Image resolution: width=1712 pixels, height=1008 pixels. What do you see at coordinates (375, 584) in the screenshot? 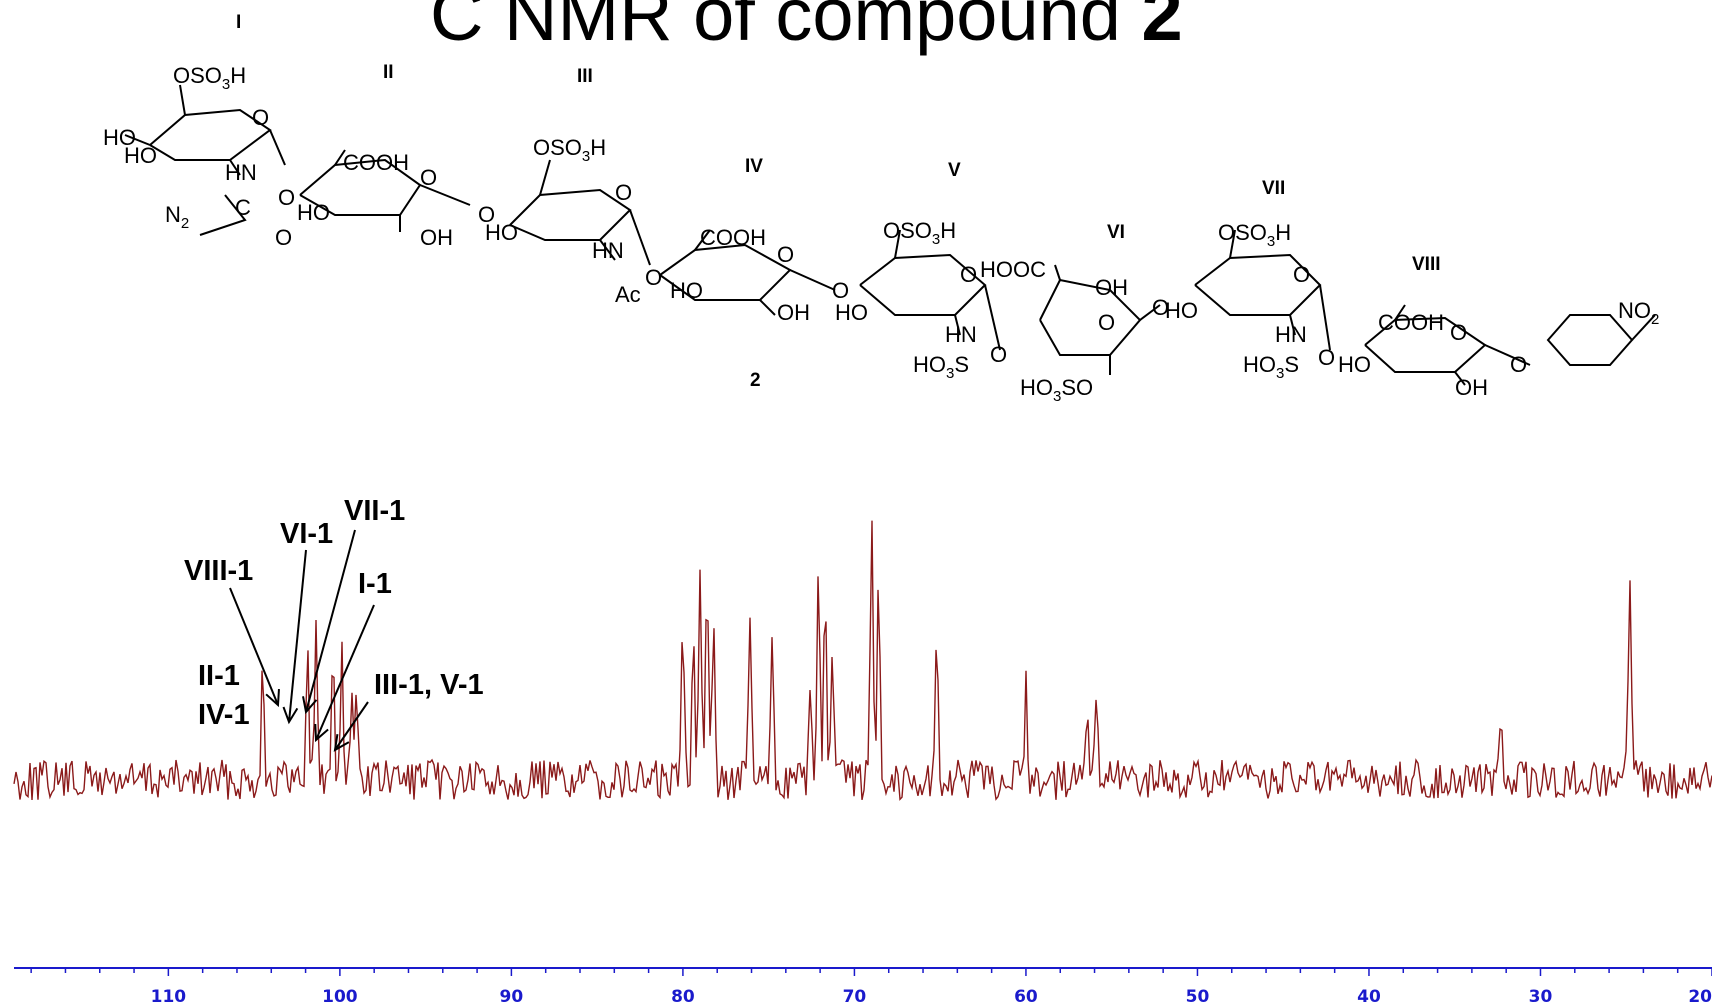
I see `peak-annotation-label: I-1` at bounding box center [375, 584].